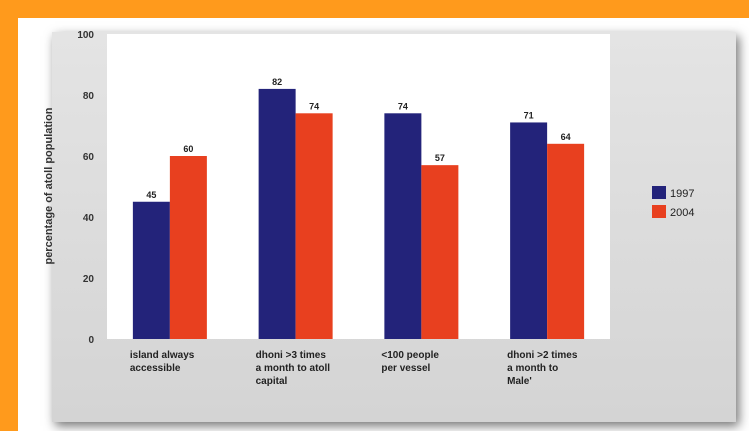 The width and height of the screenshot is (749, 431). I want to click on x-category-label: island always accessible, so click(162, 362).